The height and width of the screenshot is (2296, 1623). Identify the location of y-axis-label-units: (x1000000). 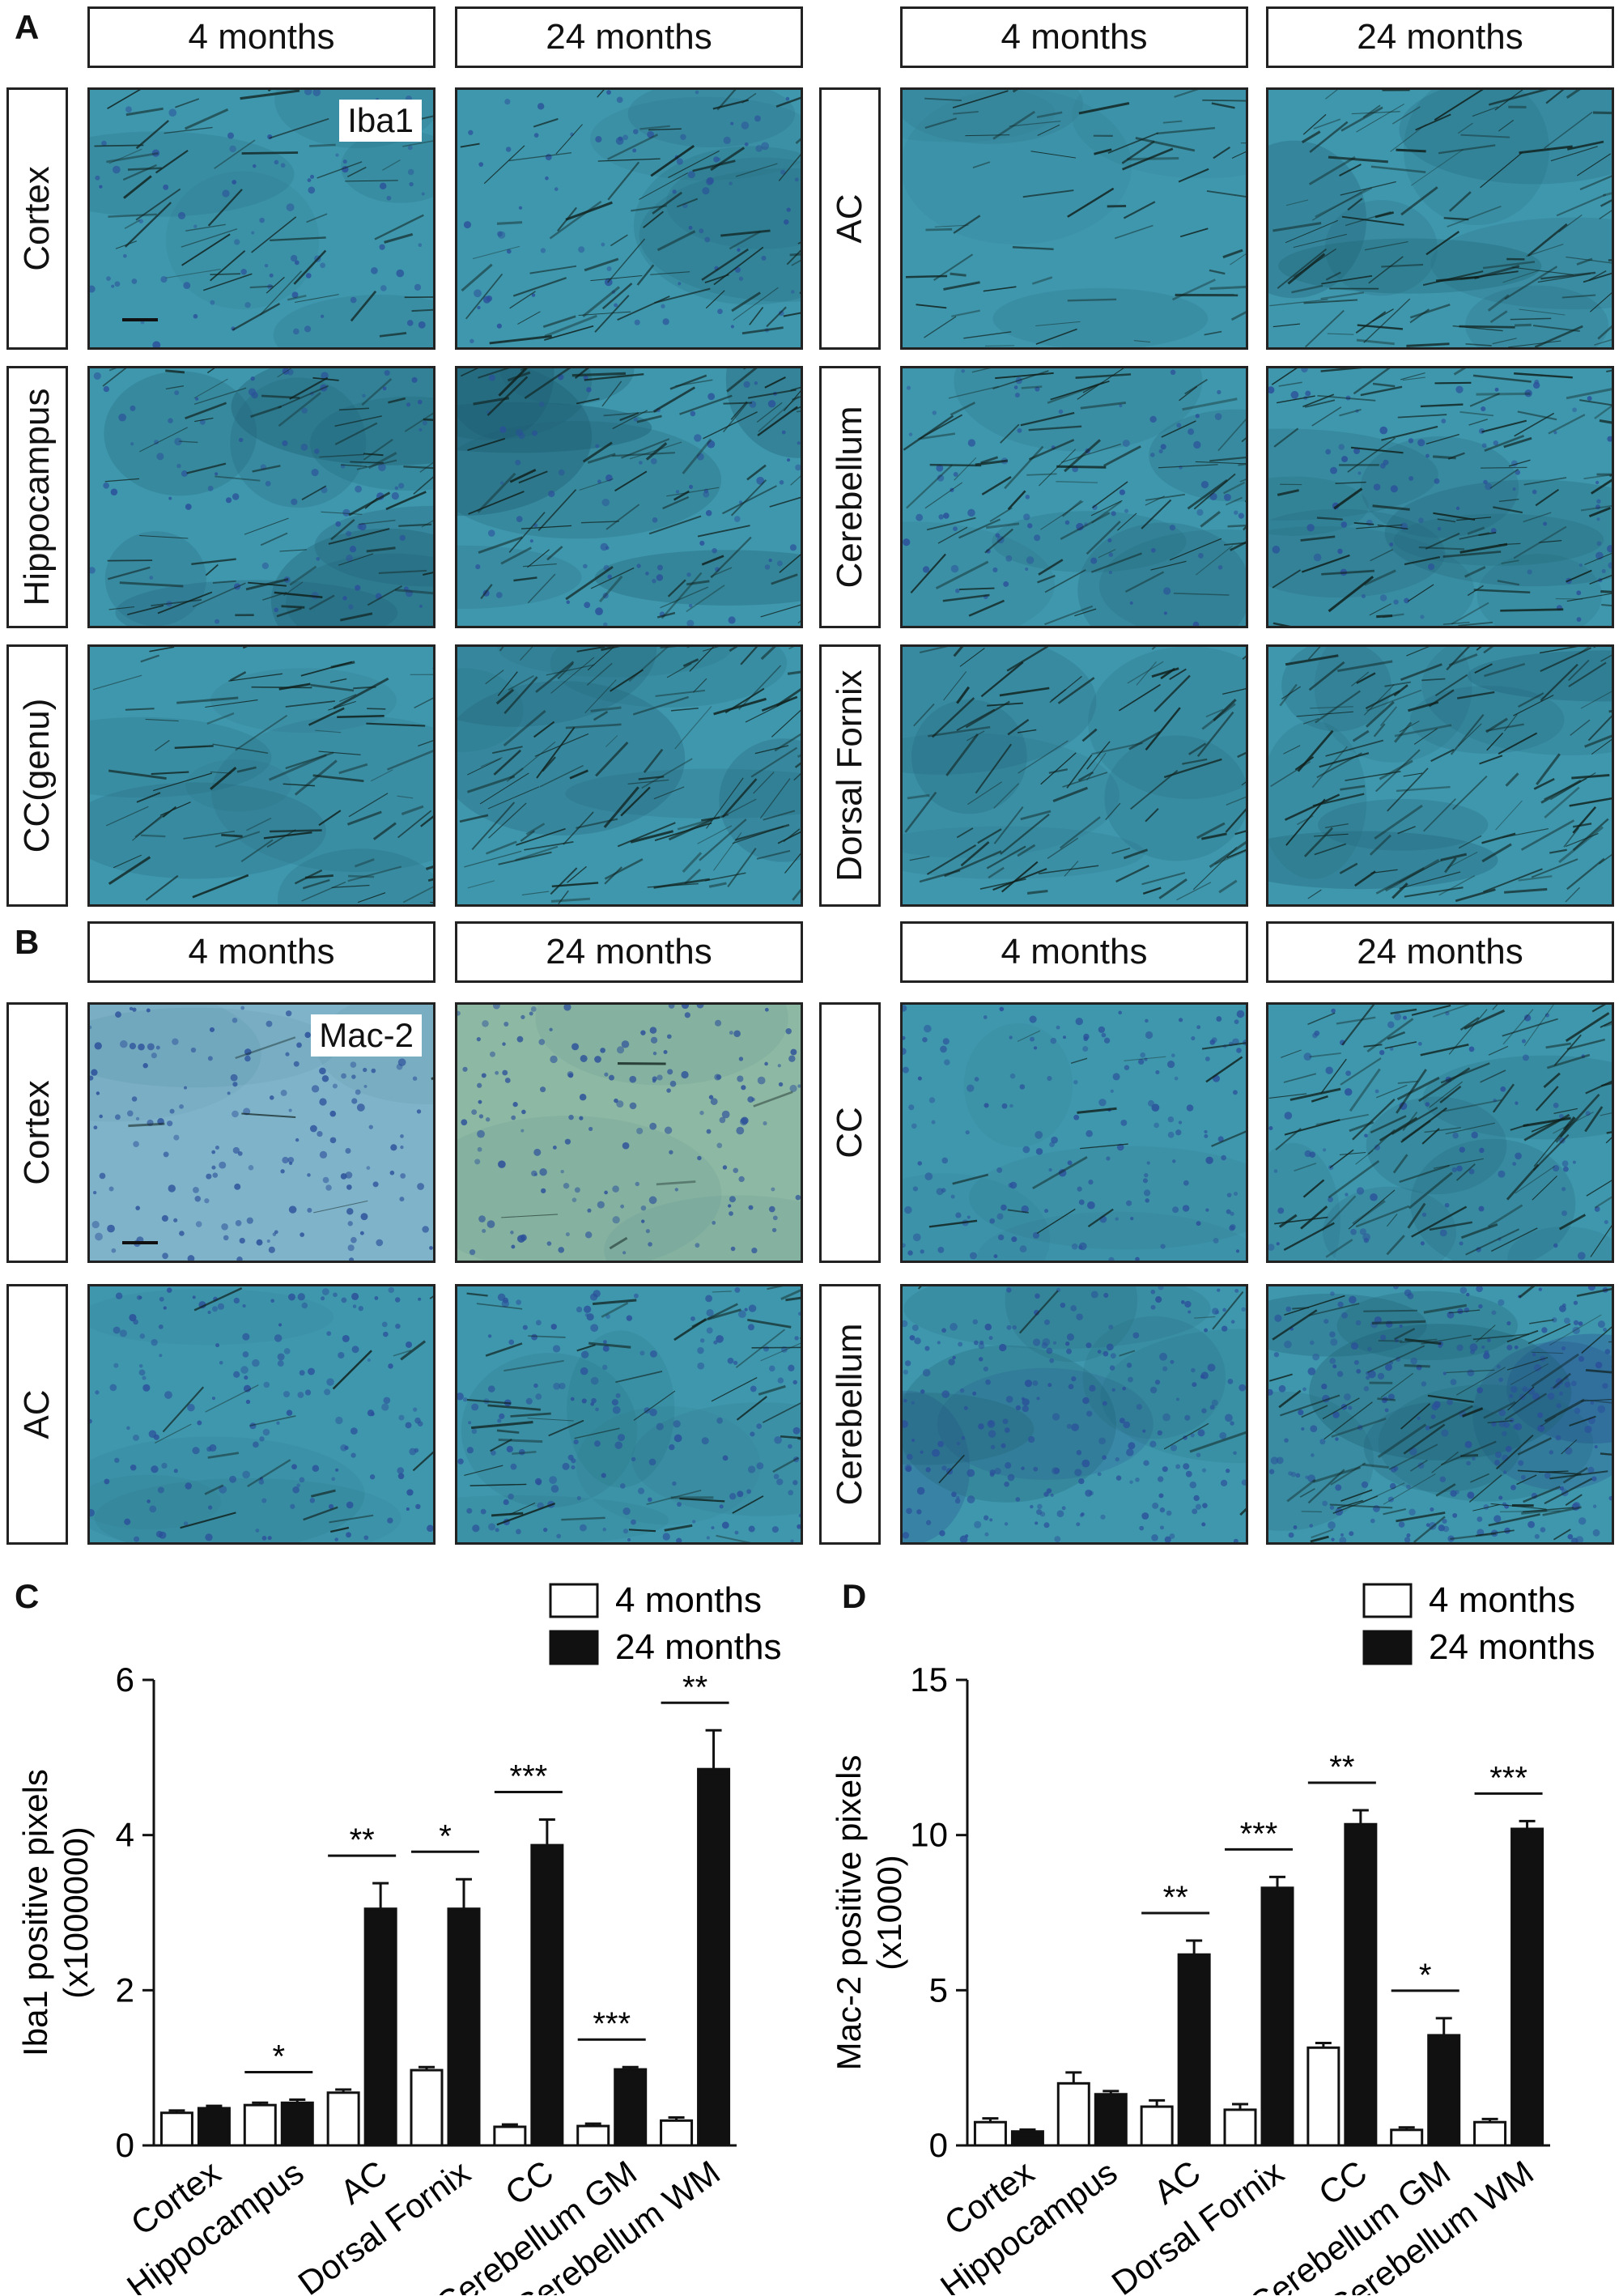
(76, 1912).